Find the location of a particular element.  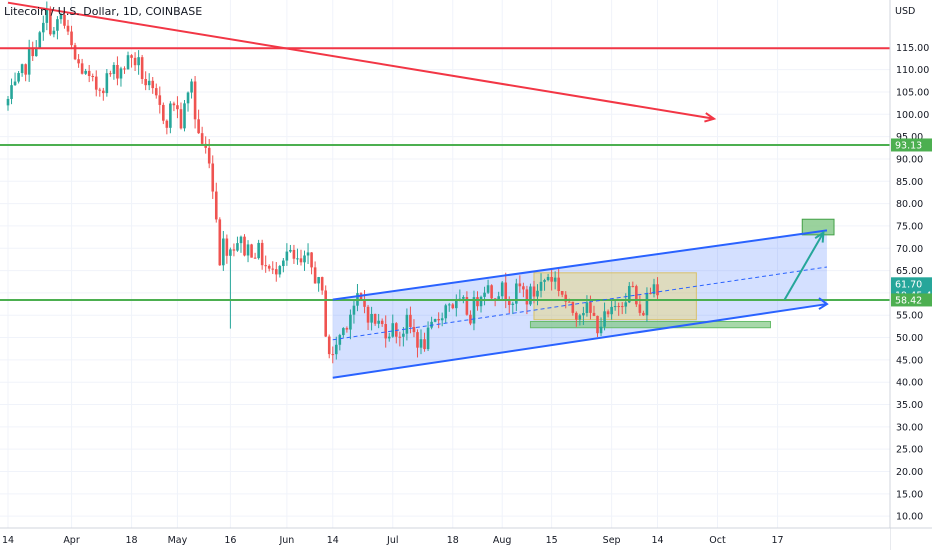

projection-arrow is located at coordinates (804, 266).